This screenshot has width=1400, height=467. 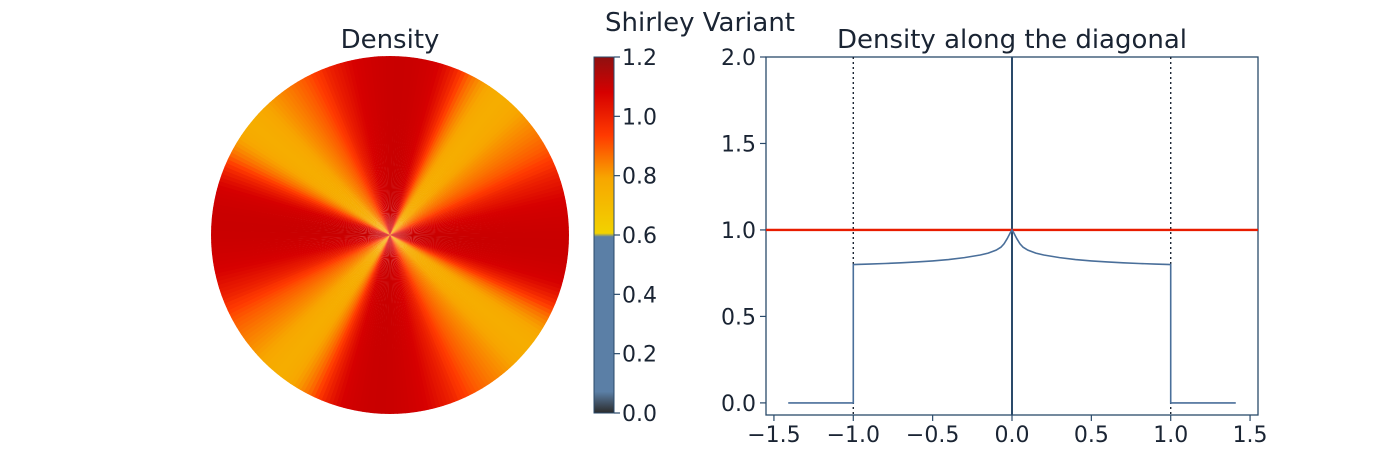 I want to click on y-tick-label: 2.0, so click(x=738, y=58).